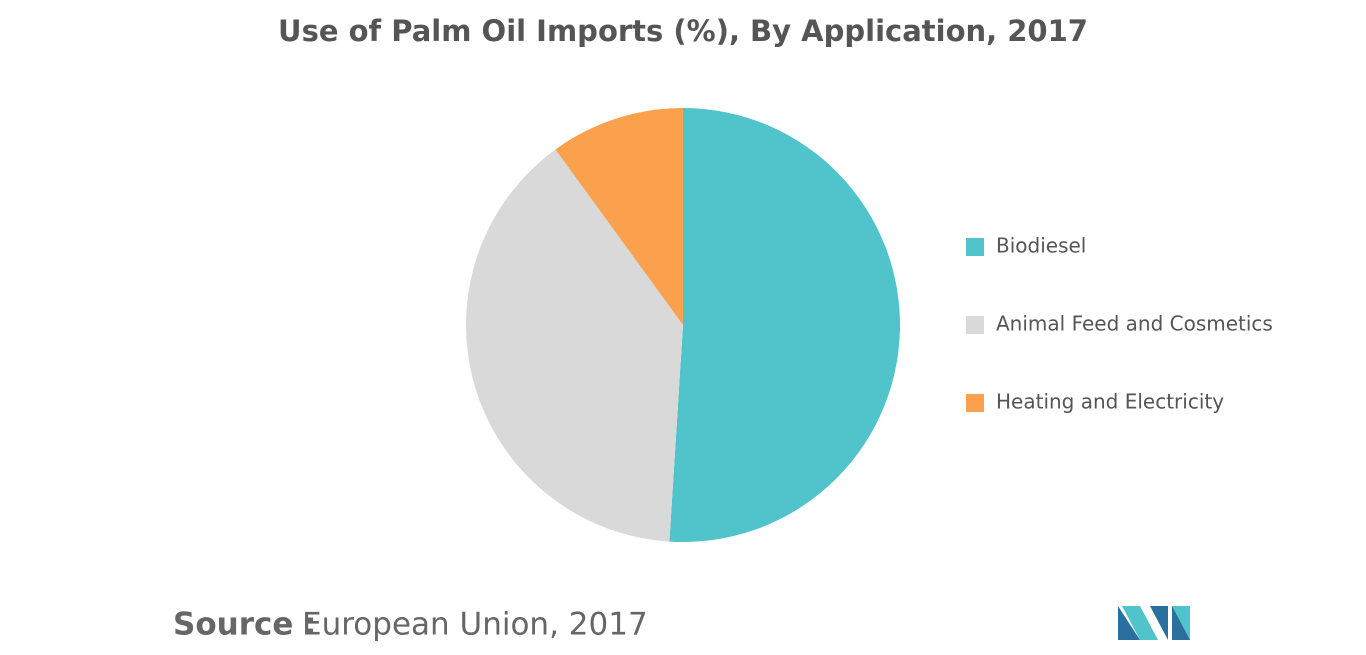  Describe the element at coordinates (475, 625) in the screenshot. I see `source: European Union, 2017` at that location.